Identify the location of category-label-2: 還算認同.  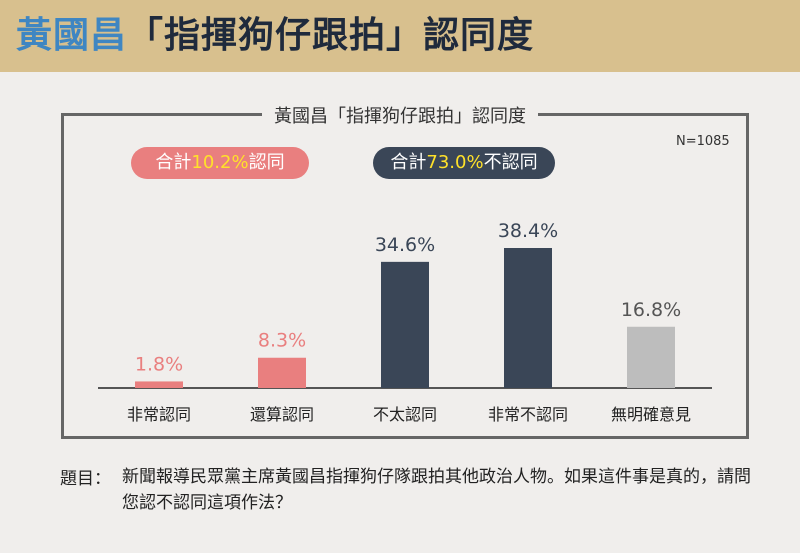
(282, 414).